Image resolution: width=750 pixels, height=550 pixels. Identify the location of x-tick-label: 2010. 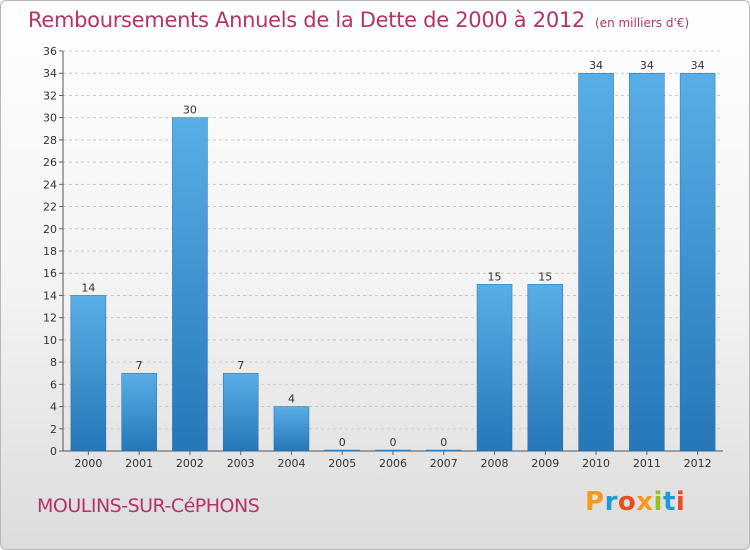
(596, 463).